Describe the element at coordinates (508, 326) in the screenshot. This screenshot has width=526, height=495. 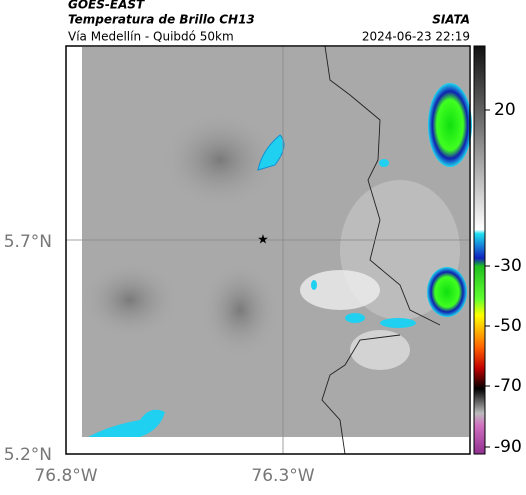
I see `colorbar-tick-label: -50` at that location.